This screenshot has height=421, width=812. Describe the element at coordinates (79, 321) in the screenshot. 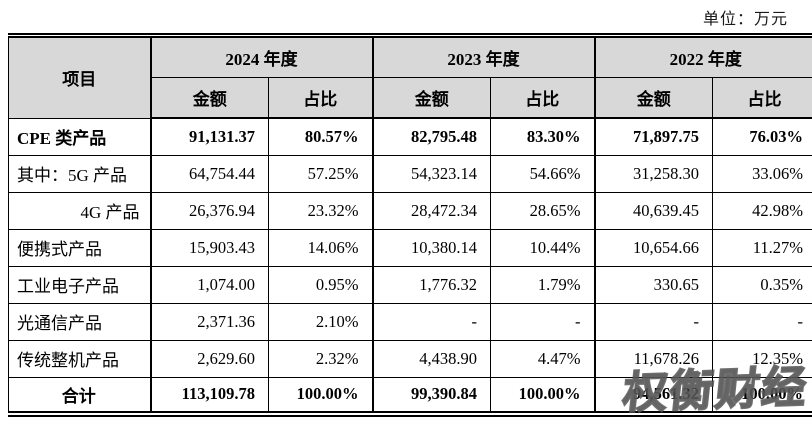

I see `row-label: 光通信产品` at that location.